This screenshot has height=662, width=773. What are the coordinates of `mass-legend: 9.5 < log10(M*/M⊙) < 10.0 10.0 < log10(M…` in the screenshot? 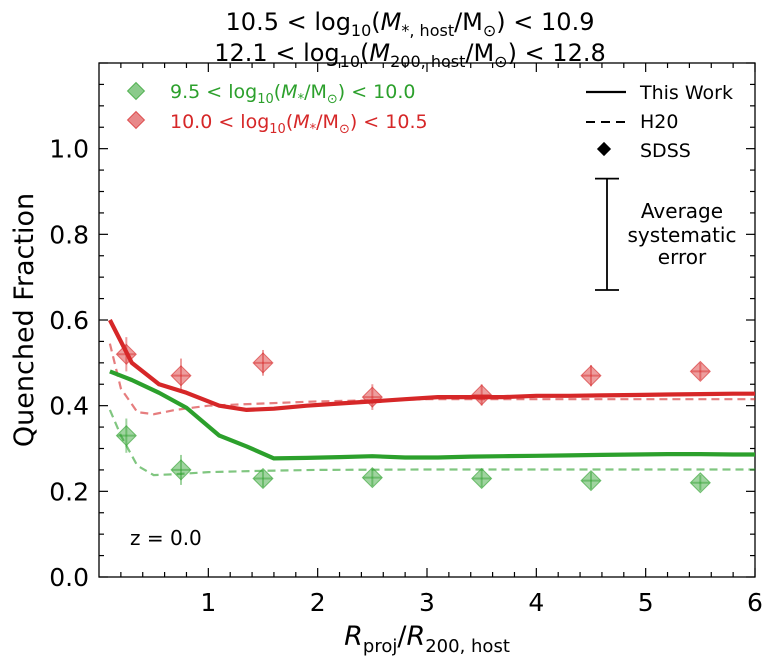 It's located at (277, 109).